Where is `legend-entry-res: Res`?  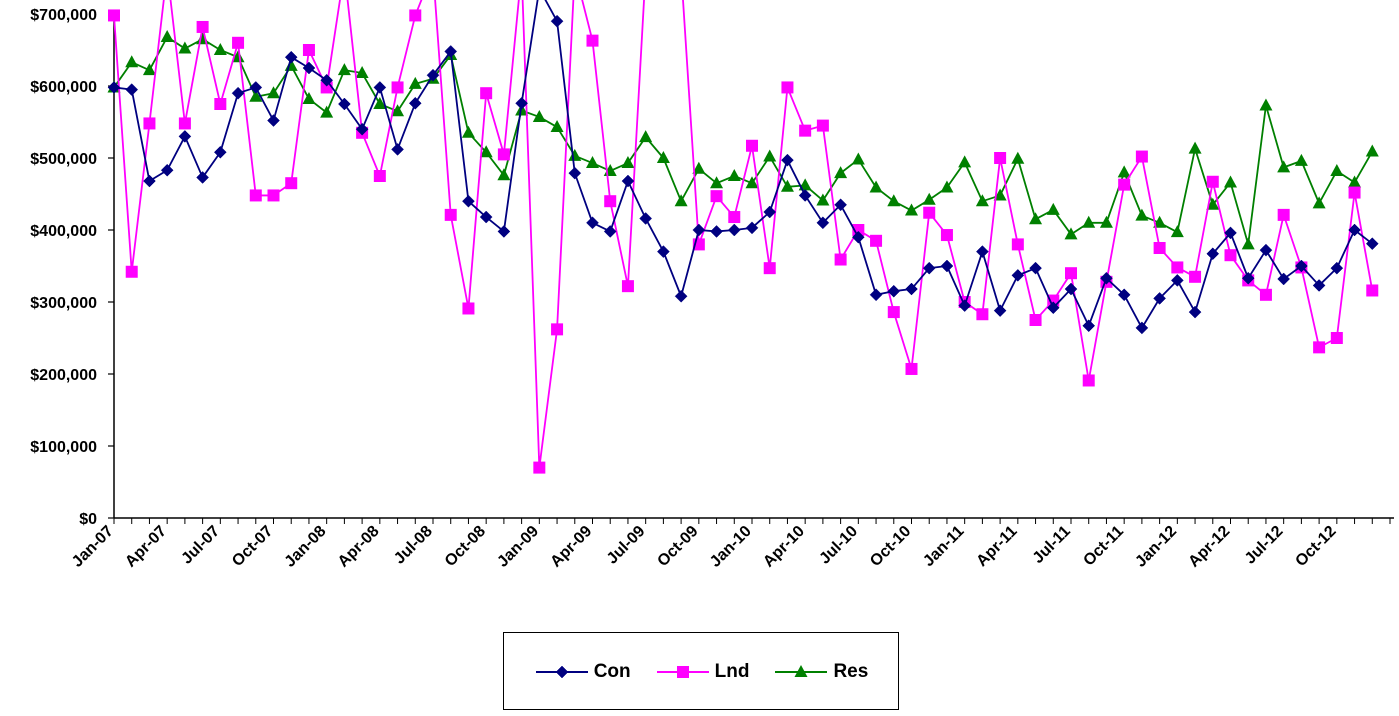 legend-entry-res: Res is located at coordinates (820, 672).